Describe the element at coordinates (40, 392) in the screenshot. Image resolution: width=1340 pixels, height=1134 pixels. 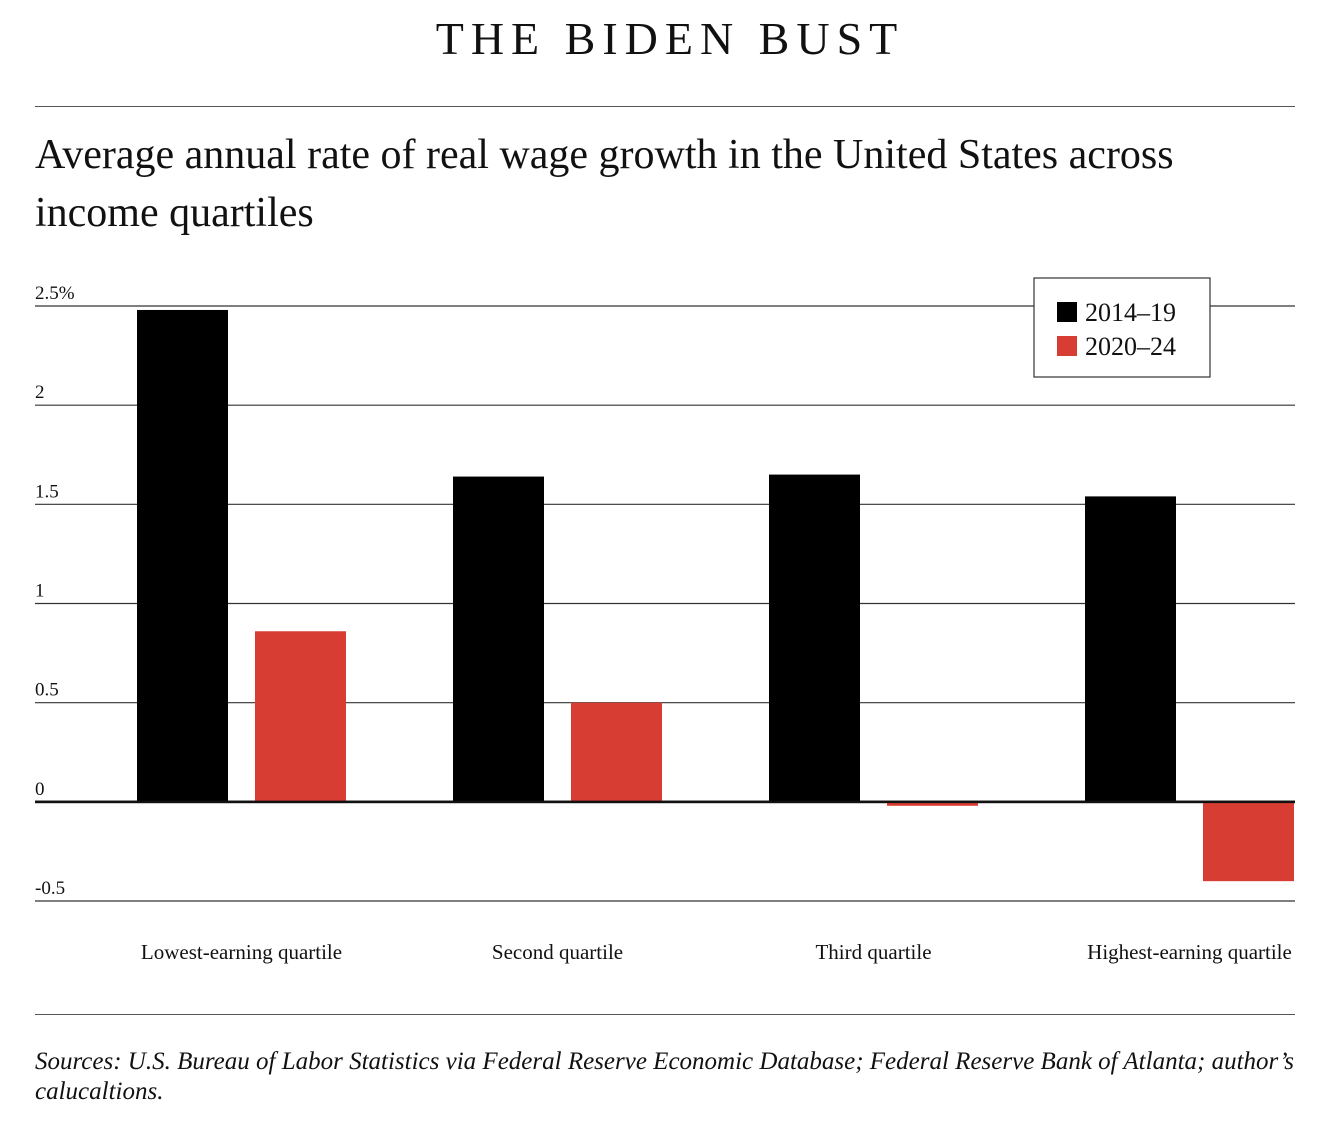
I see `y-tick-label: 2` at that location.